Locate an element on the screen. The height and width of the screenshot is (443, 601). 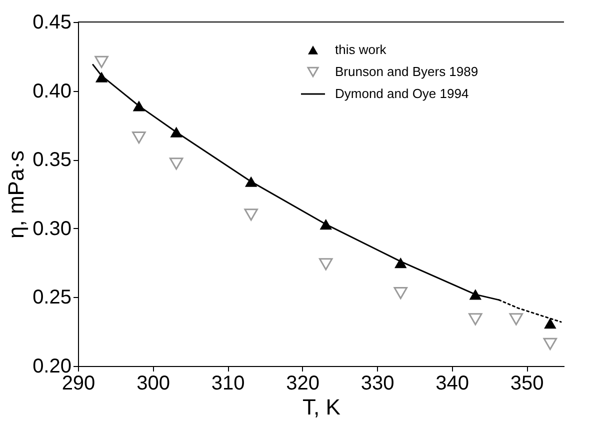
y-tick-label: 0.45 is located at coordinates (52, 23).